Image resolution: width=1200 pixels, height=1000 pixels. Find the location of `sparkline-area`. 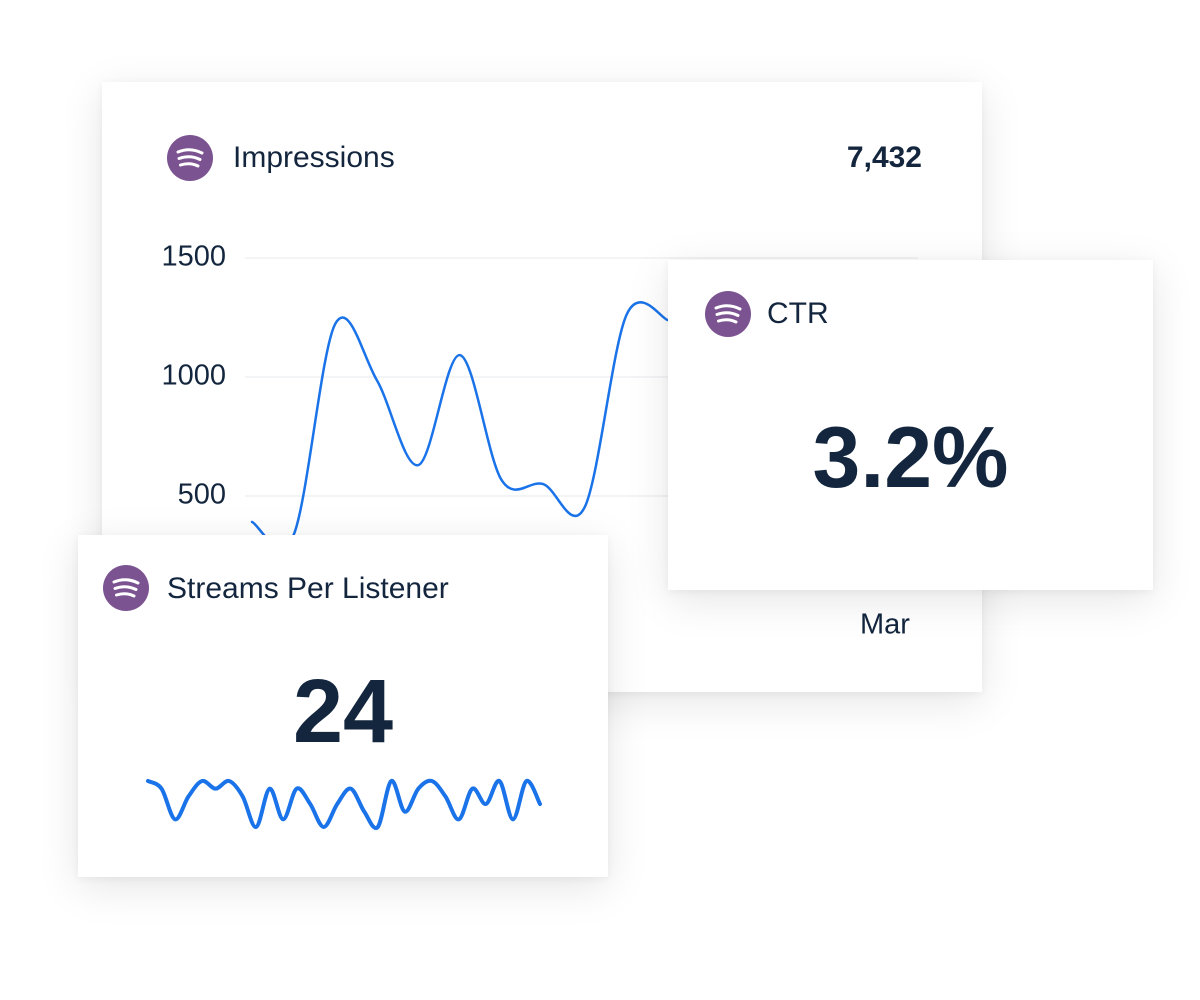

sparkline-area is located at coordinates (344, 804).